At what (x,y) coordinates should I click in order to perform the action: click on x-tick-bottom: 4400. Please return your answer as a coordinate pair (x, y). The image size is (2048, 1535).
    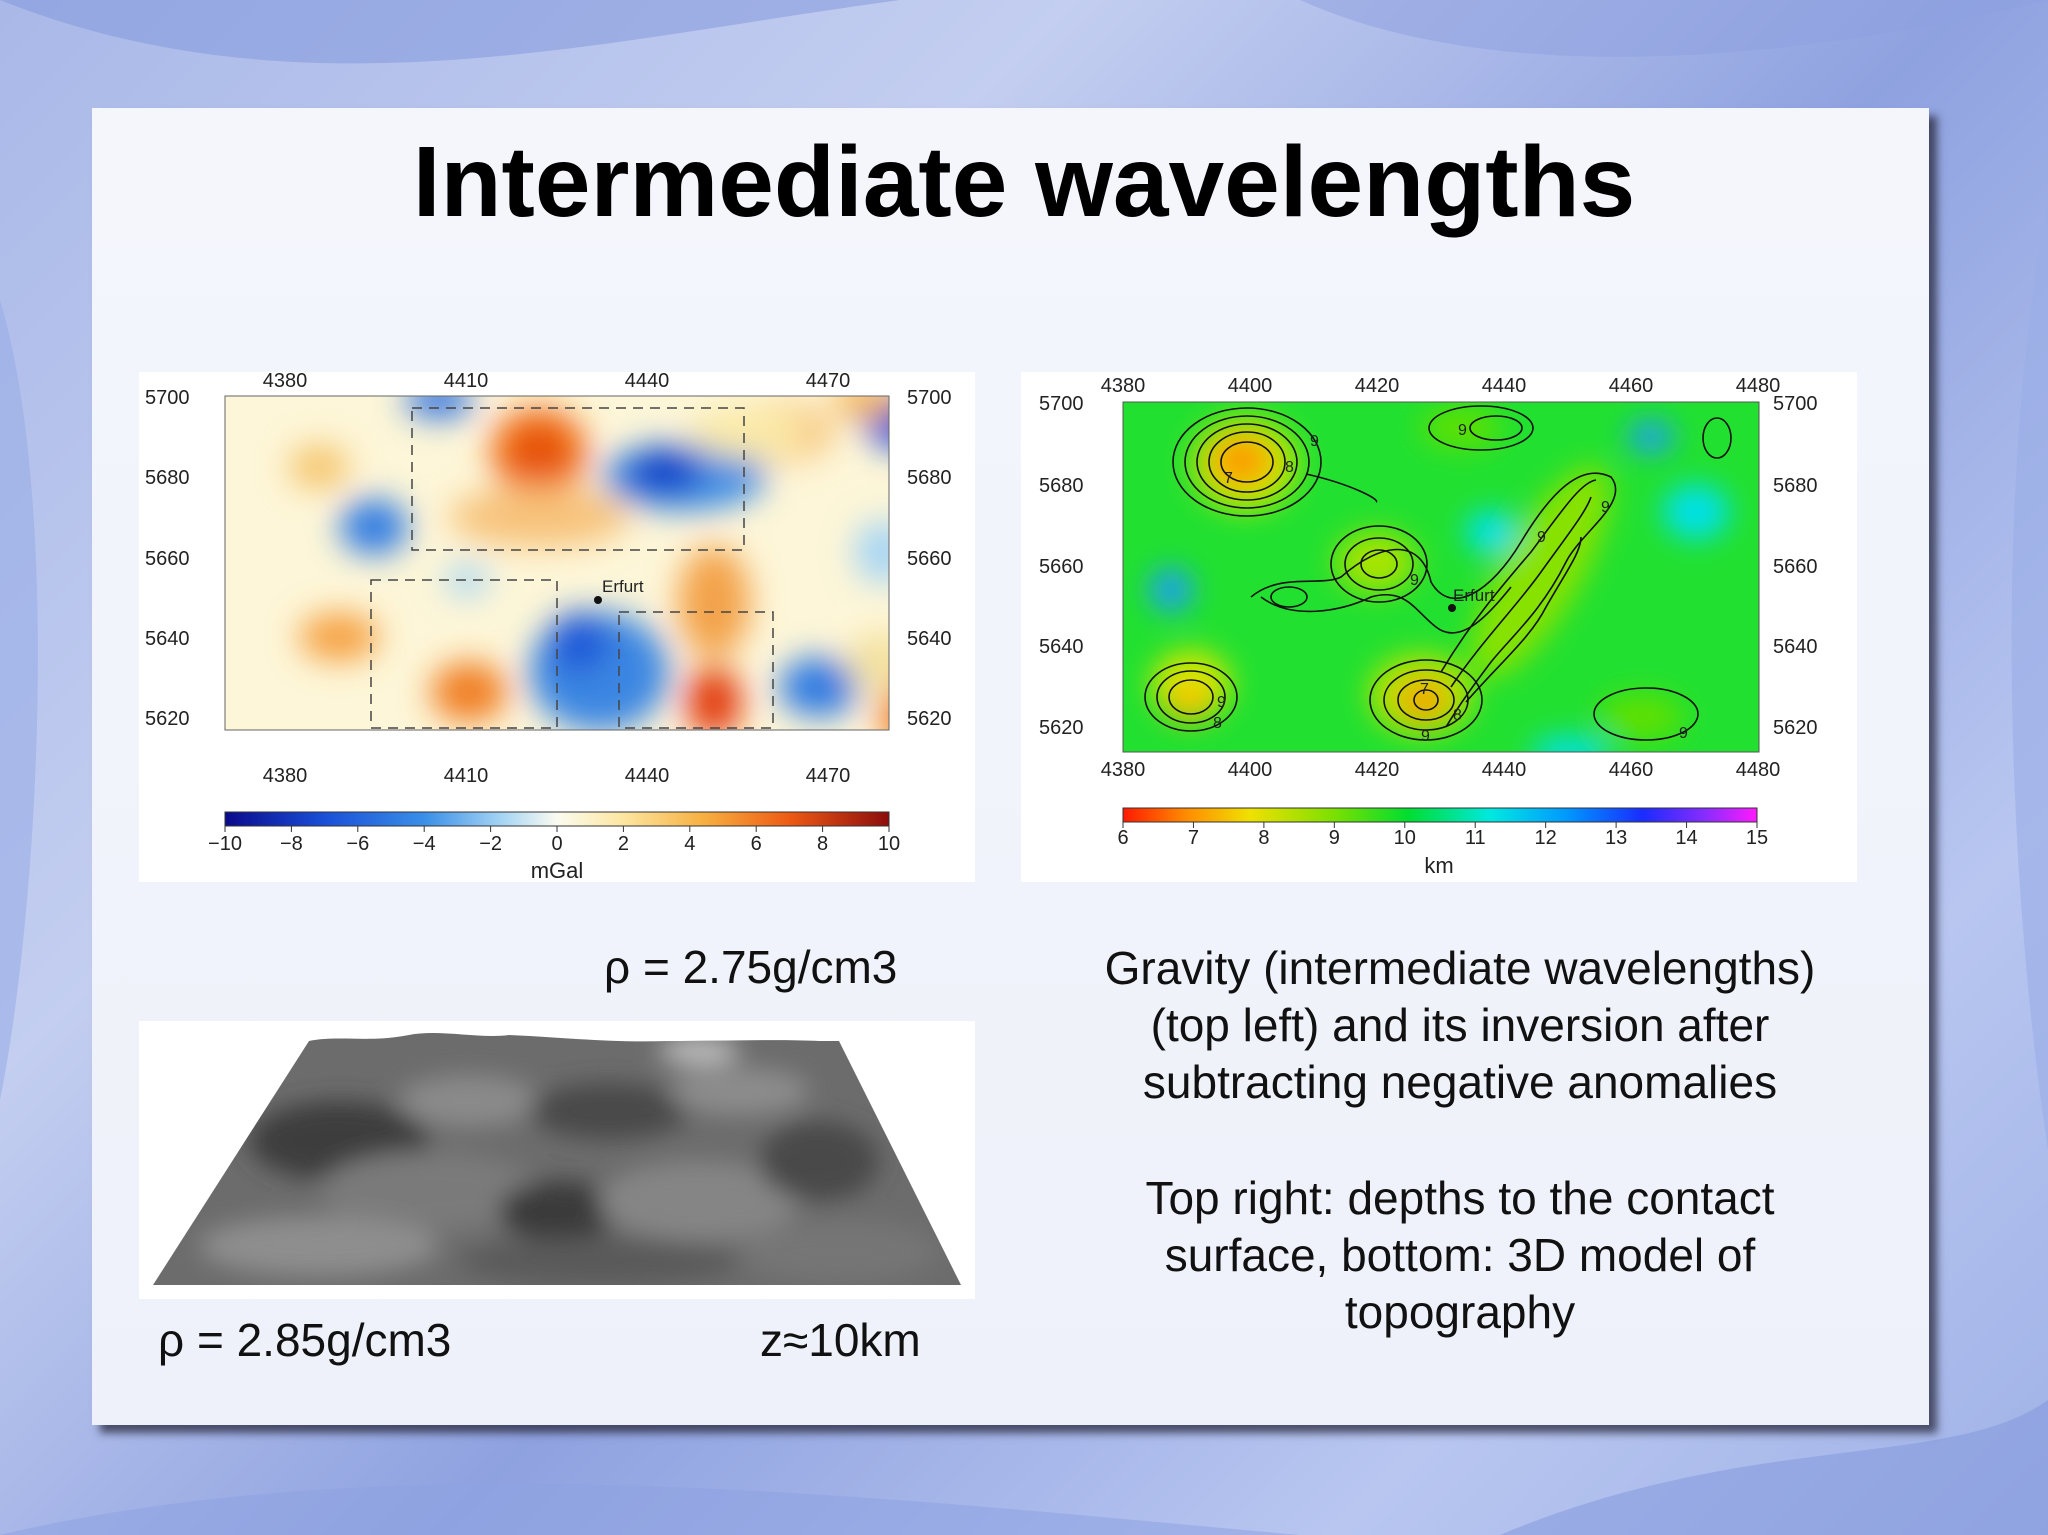
    Looking at the image, I should click on (1250, 770).